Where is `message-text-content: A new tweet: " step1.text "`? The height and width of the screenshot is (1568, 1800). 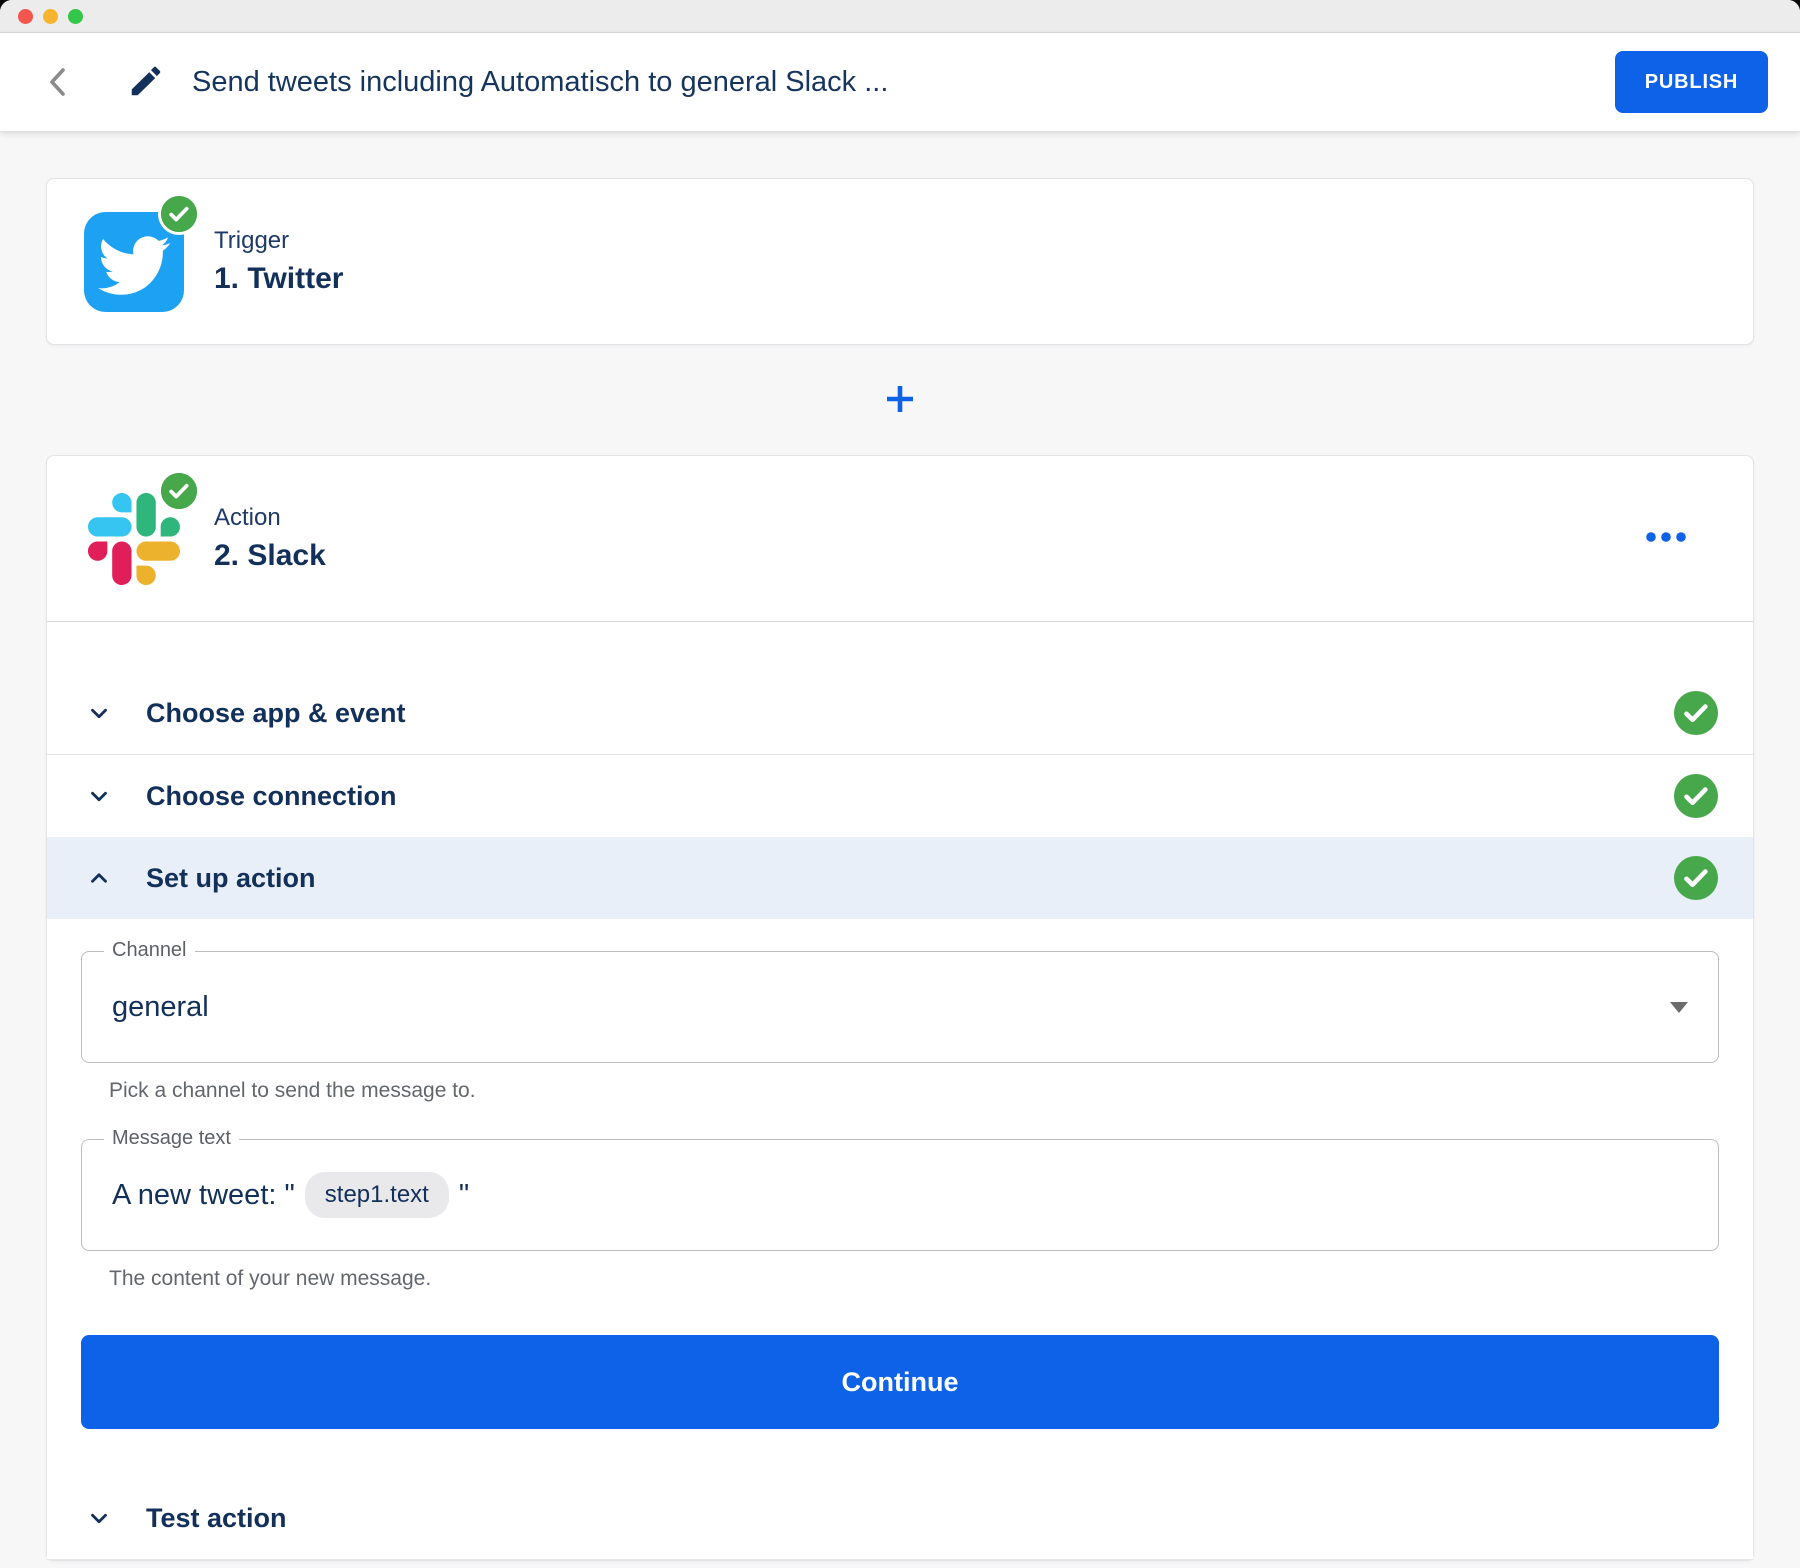 message-text-content: A new tweet: " step1.text " is located at coordinates (290, 1195).